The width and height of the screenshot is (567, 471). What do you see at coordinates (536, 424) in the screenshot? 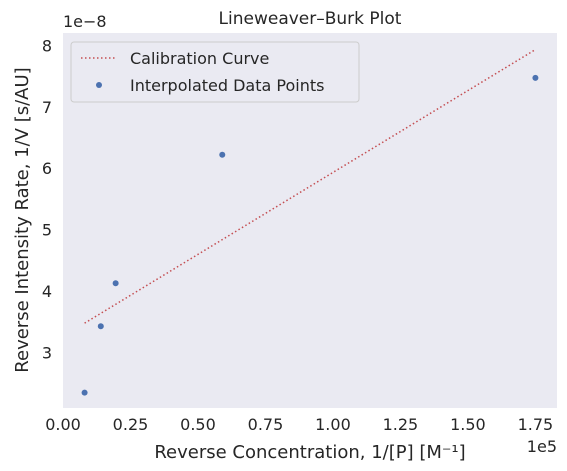
I see `x-tick-label: 1.75` at bounding box center [536, 424].